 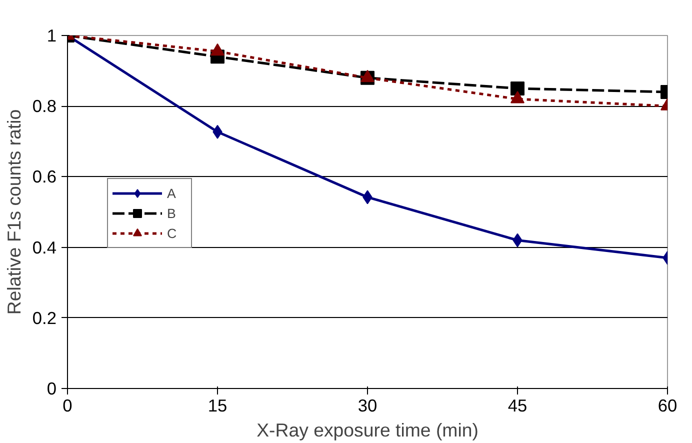 I want to click on y-tick-label: 0.6, so click(x=44, y=176).